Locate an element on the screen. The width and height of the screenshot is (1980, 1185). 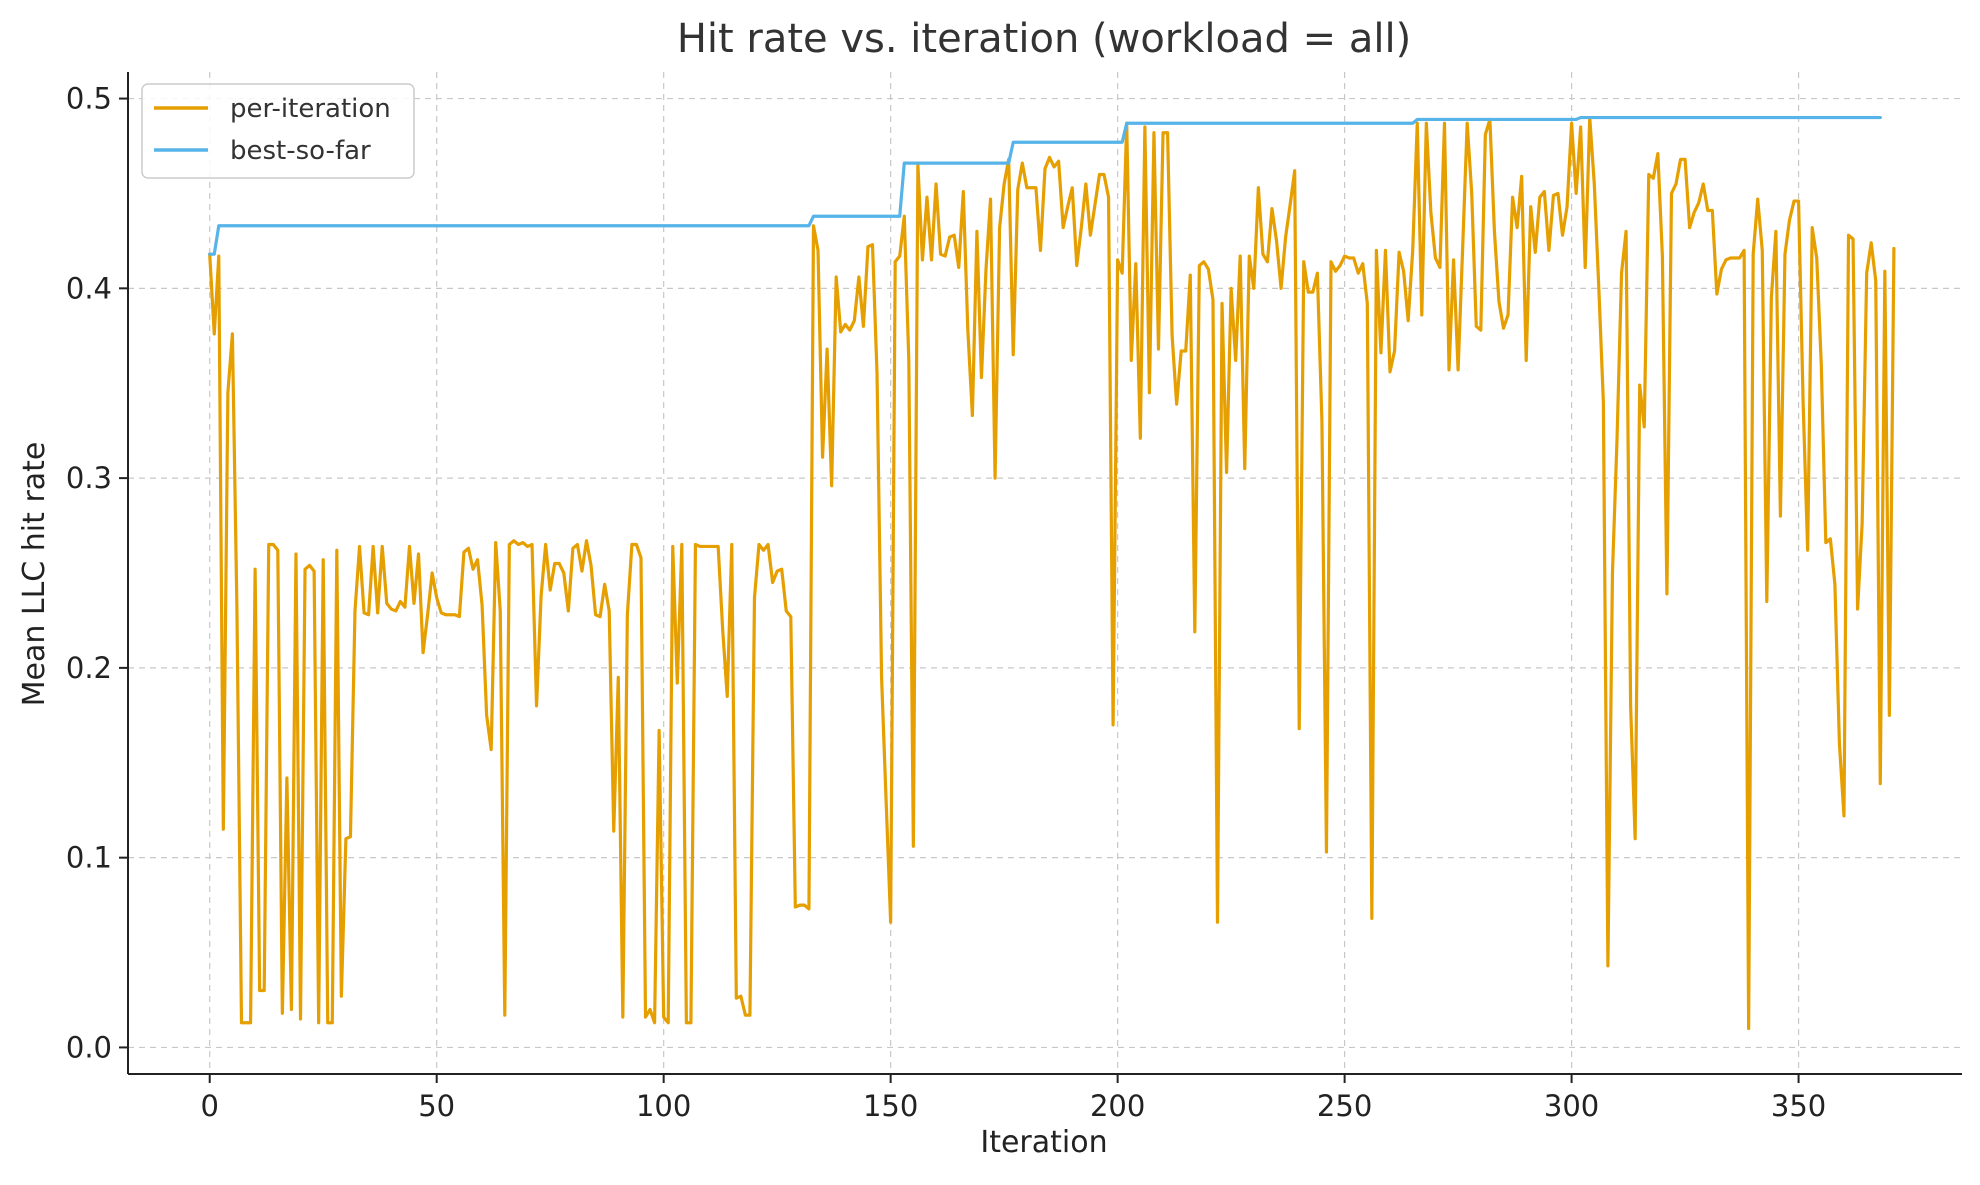
x-axis-ticks: 0 50 100 150 200 250 300 350 is located at coordinates (1013, 1098).